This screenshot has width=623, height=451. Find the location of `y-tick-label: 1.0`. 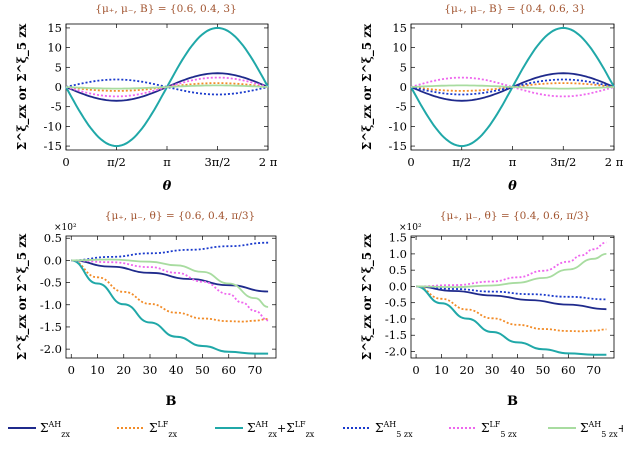

y-tick-label: 1.0 is located at coordinates (398, 254).